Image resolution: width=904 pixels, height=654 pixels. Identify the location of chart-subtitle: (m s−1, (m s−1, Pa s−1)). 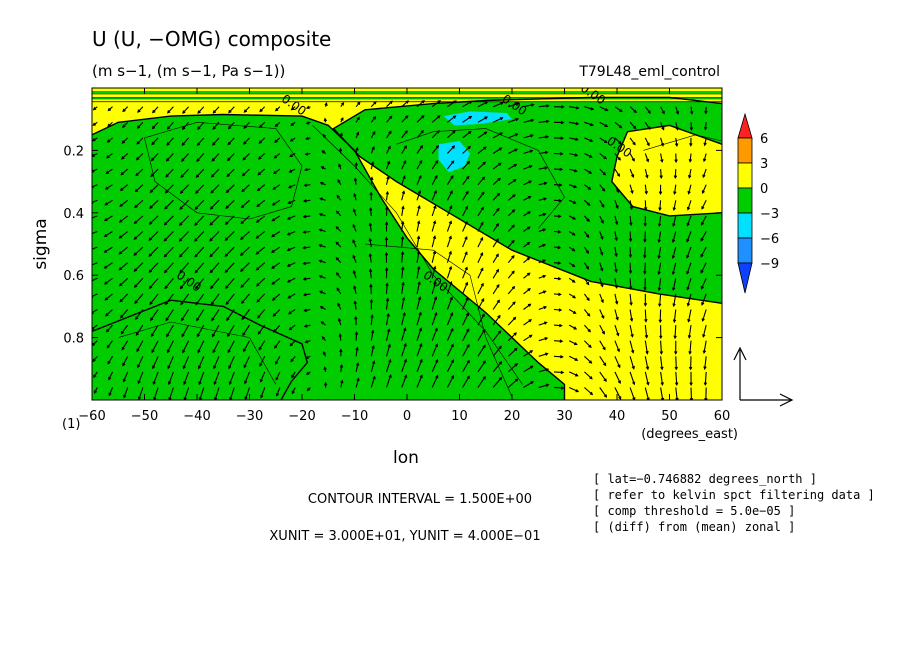
(188, 71).